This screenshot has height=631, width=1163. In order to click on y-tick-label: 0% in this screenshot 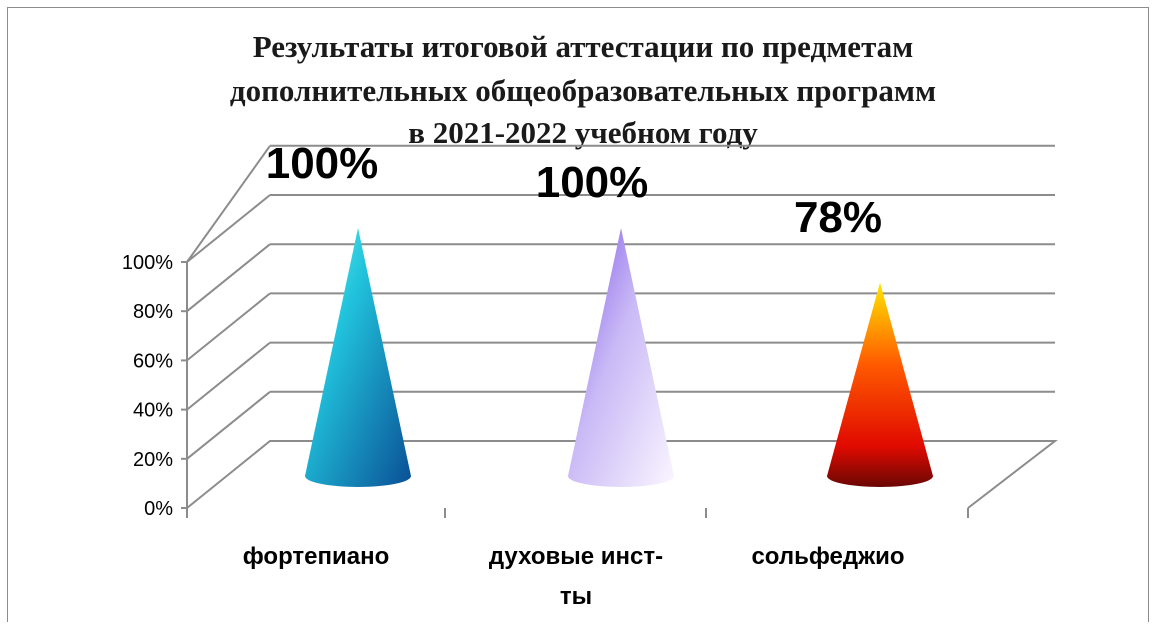, I will do `click(158, 509)`.